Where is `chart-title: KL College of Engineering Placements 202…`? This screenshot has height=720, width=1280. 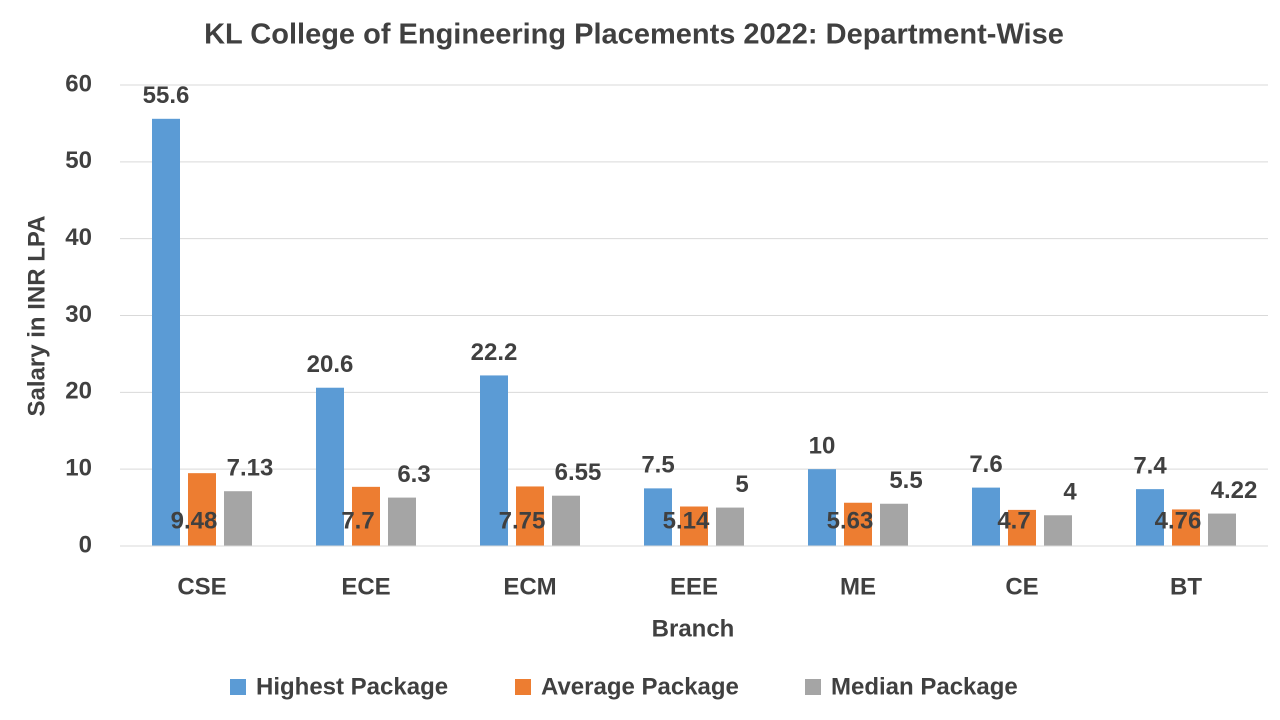 chart-title: KL College of Engineering Placements 202… is located at coordinates (634, 35).